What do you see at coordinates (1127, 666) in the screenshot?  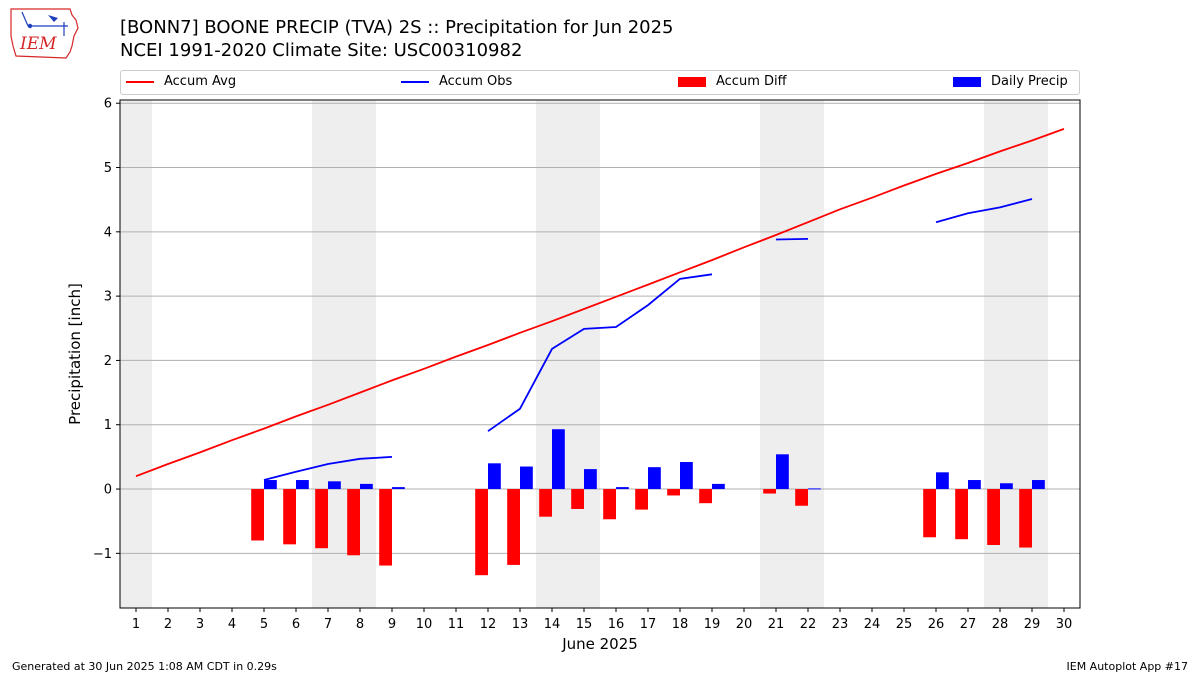 I see `footer-app-text: IEM Autoplot App #17` at bounding box center [1127, 666].